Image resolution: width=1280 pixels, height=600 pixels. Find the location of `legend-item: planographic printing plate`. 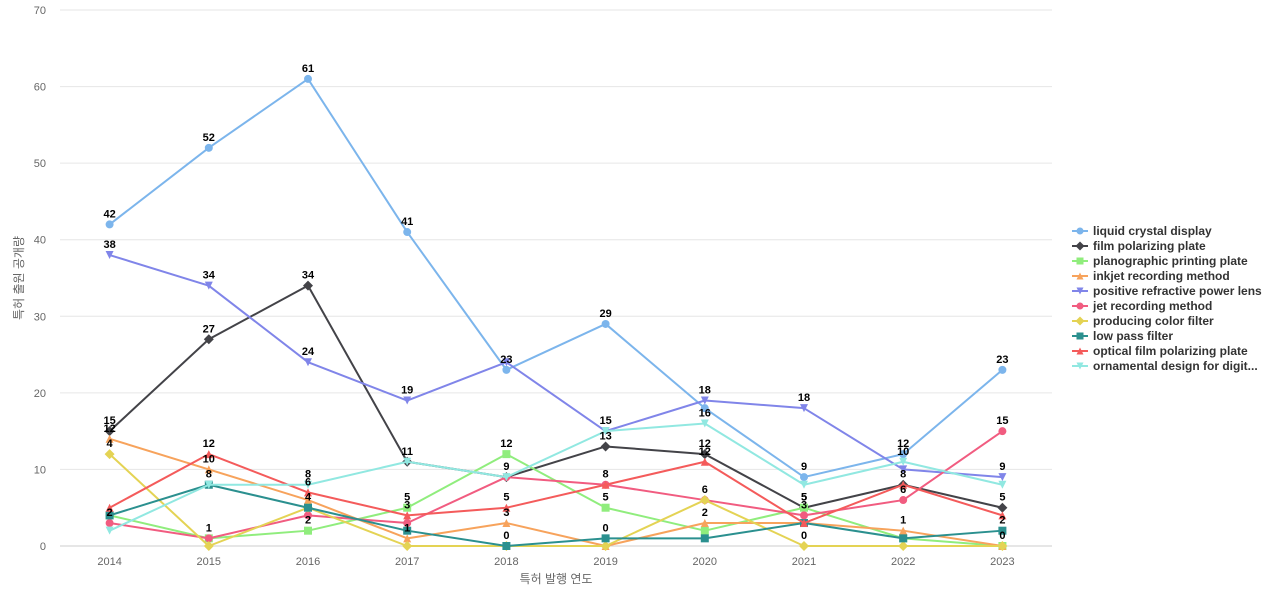

legend-item: planographic printing plate is located at coordinates (1160, 261).